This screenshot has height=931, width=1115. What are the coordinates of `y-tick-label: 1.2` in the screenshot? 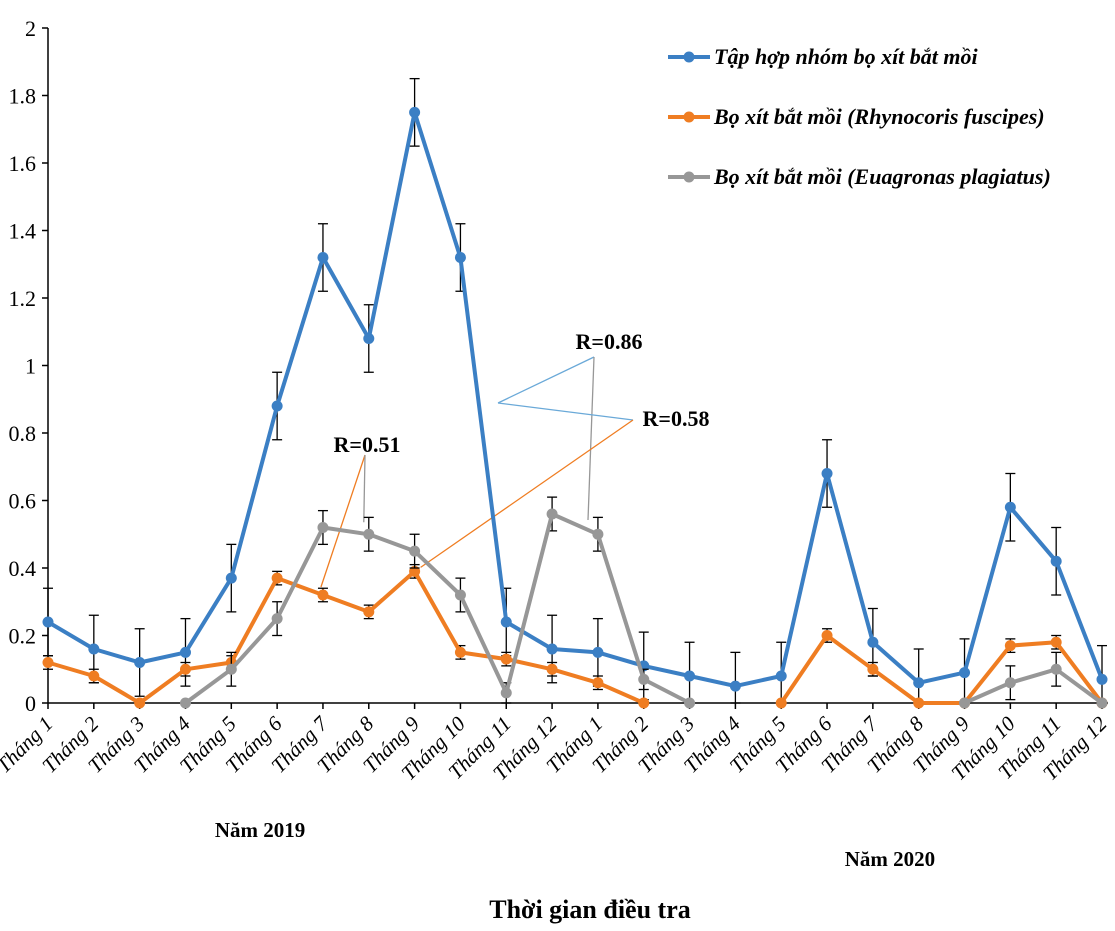 It's located at (23, 298).